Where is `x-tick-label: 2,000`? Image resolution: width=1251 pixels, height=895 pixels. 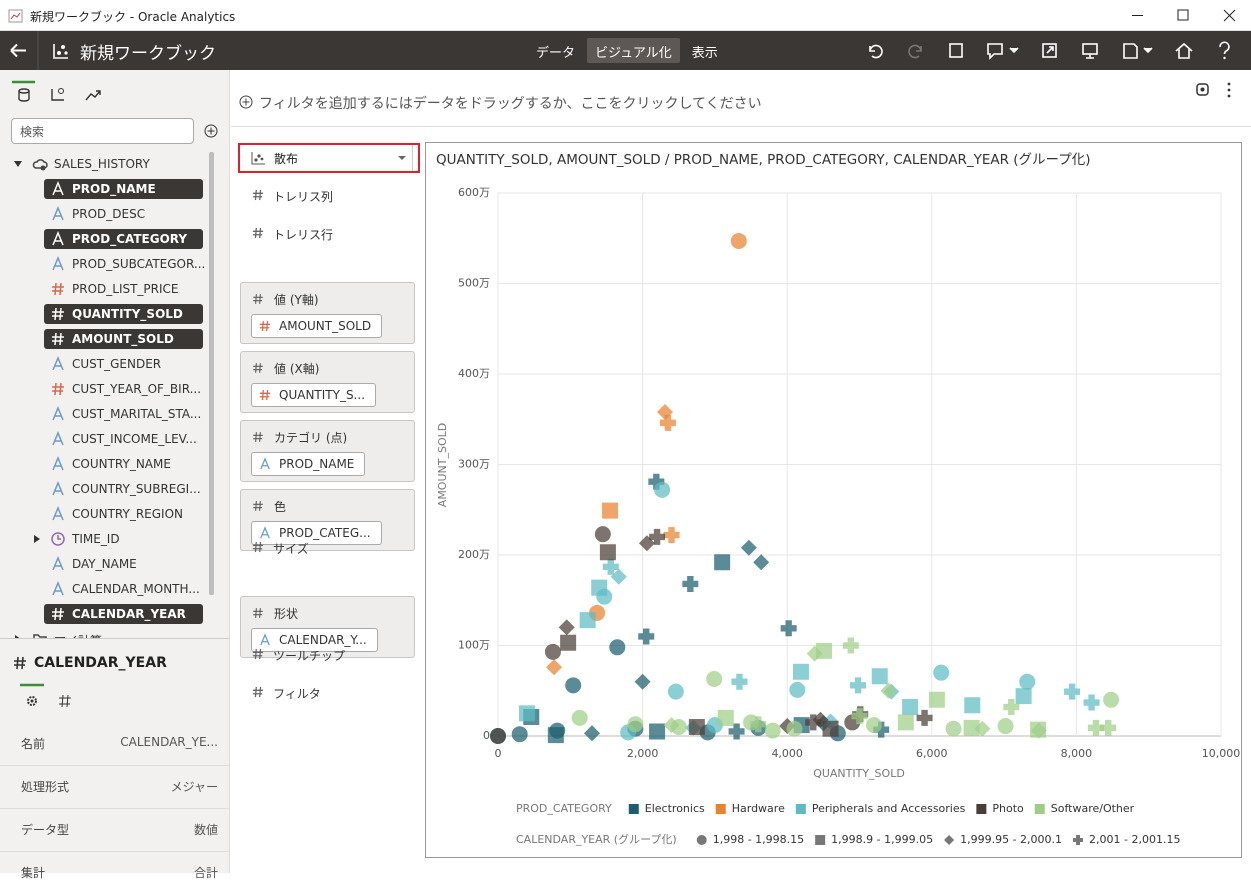
x-tick-label: 2,000 is located at coordinates (643, 753).